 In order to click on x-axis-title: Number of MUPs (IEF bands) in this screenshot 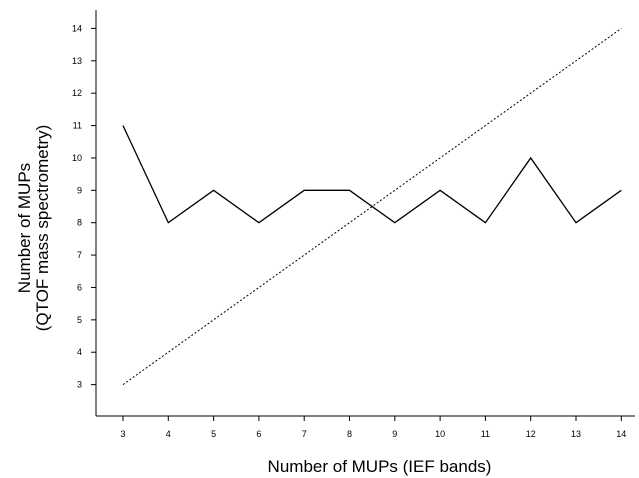, I will do `click(380, 466)`.